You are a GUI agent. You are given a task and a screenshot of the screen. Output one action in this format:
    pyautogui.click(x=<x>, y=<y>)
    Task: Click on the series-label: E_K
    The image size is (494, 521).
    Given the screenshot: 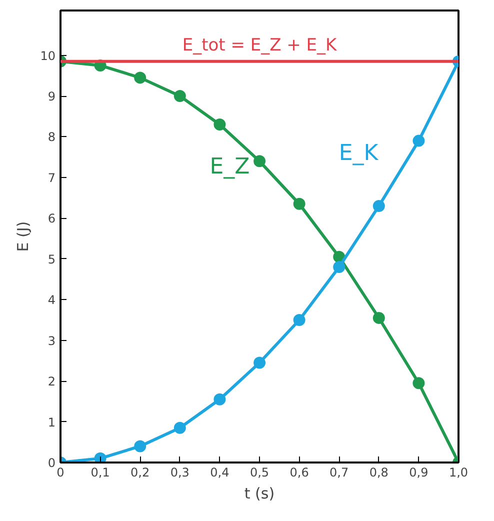 What is the action you would take?
    pyautogui.click(x=358, y=153)
    